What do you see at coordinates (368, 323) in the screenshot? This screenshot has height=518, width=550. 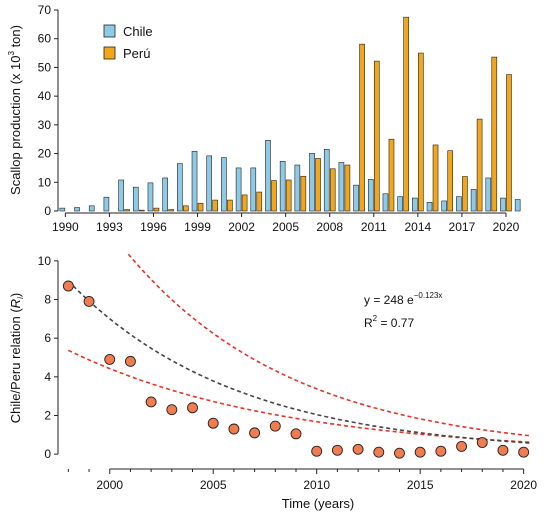 I see `r2-label: R` at bounding box center [368, 323].